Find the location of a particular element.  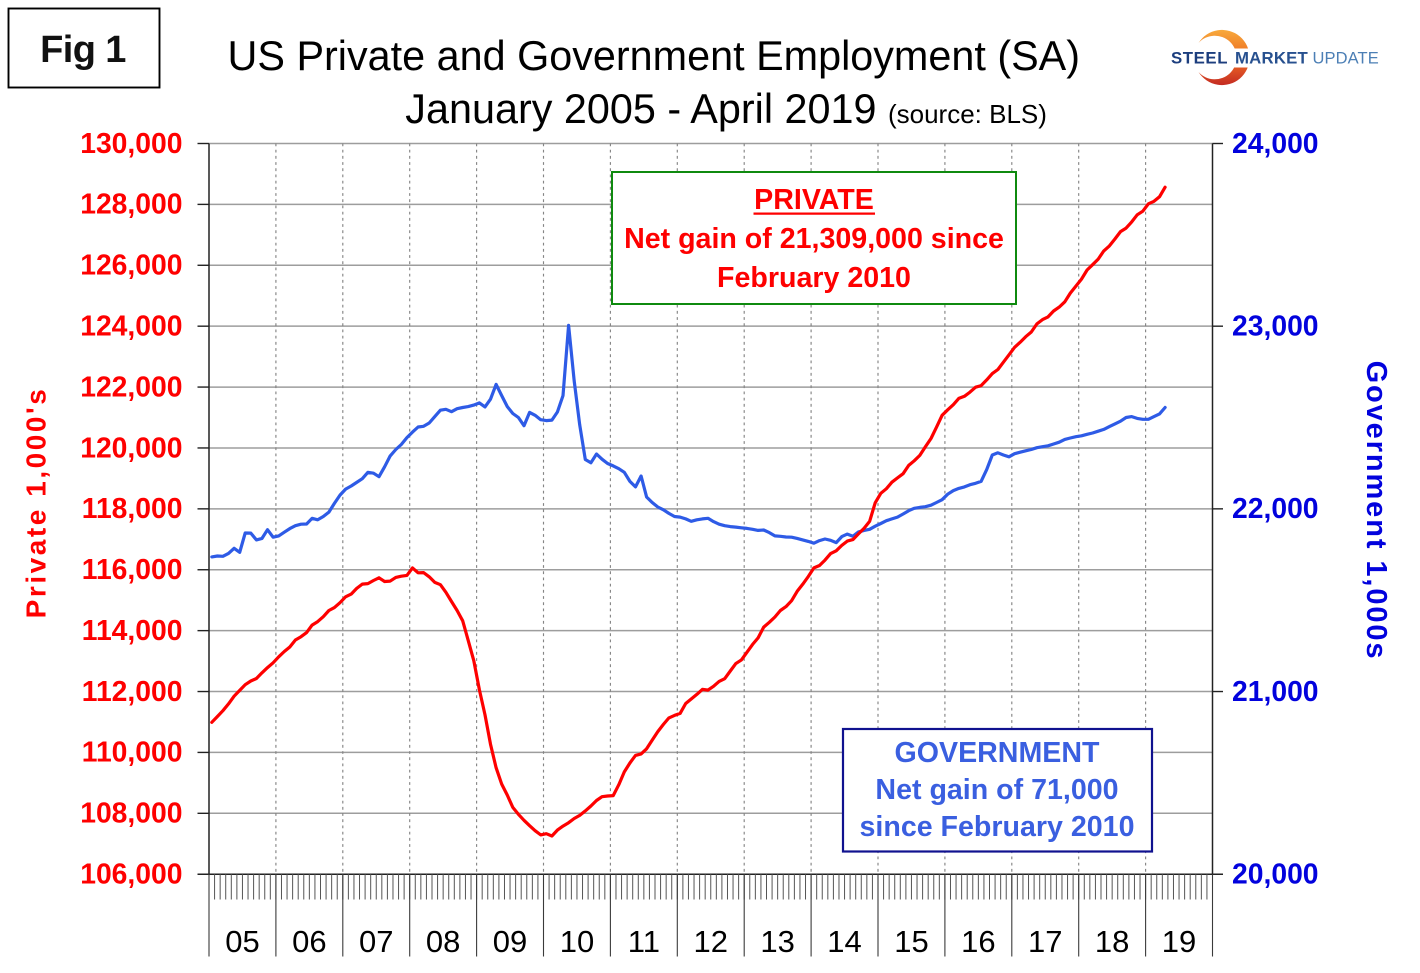

svg-text: Net gain of 71,000 is located at coordinates (996, 790).